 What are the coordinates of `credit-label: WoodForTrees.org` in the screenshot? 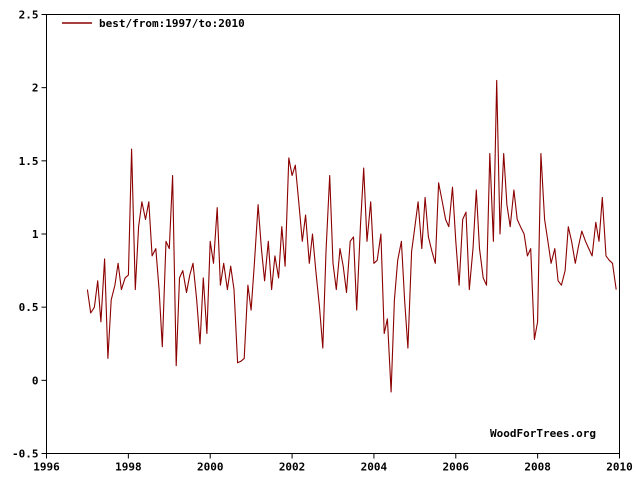 It's located at (543, 433).